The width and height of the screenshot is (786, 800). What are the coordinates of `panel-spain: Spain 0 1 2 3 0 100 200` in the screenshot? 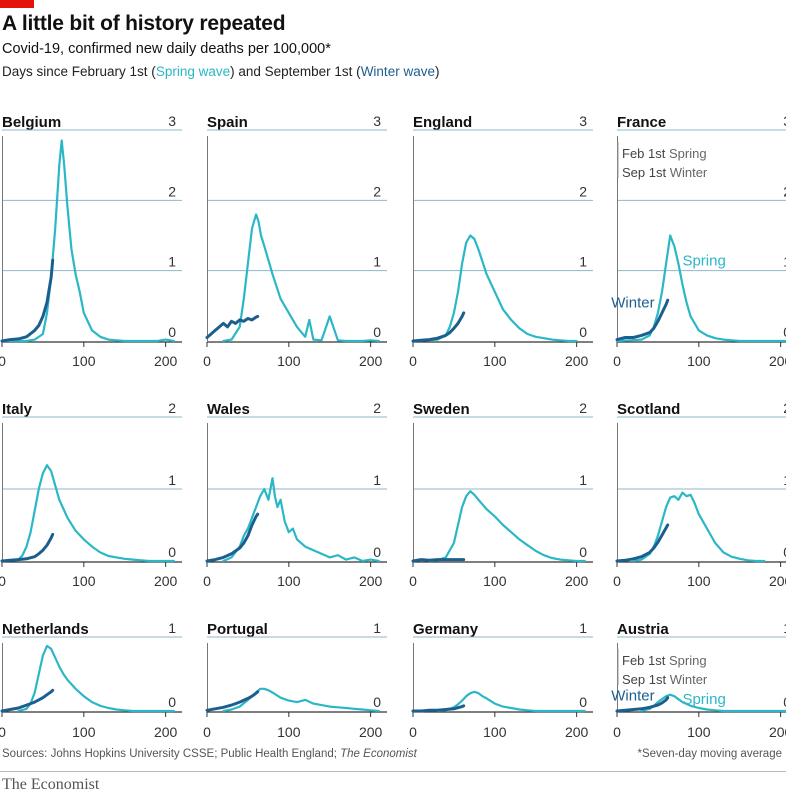 It's located at (295, 241).